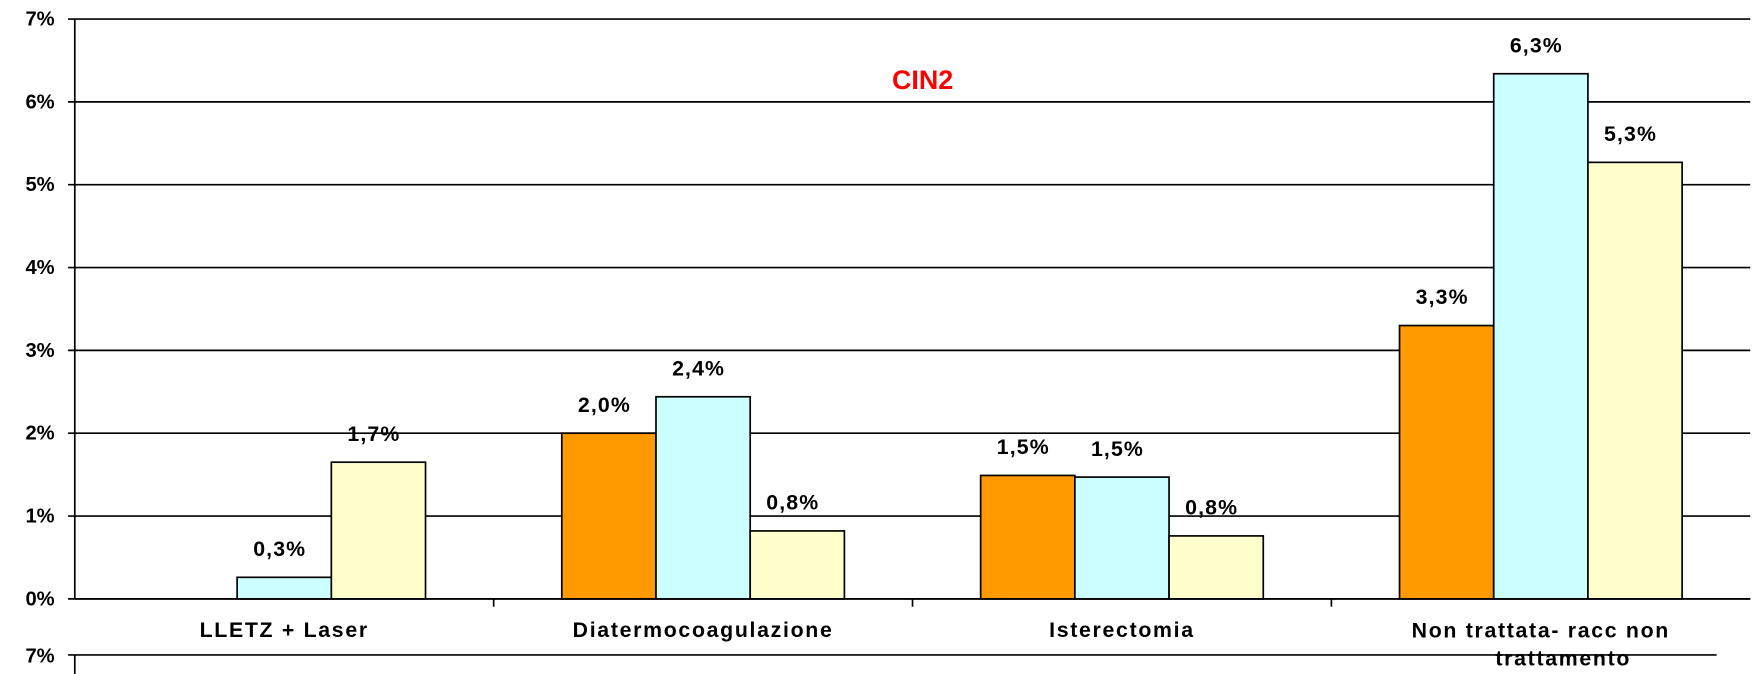 The height and width of the screenshot is (674, 1760). Describe the element at coordinates (922, 80) in the screenshot. I see `chart-title: CIN2` at that location.